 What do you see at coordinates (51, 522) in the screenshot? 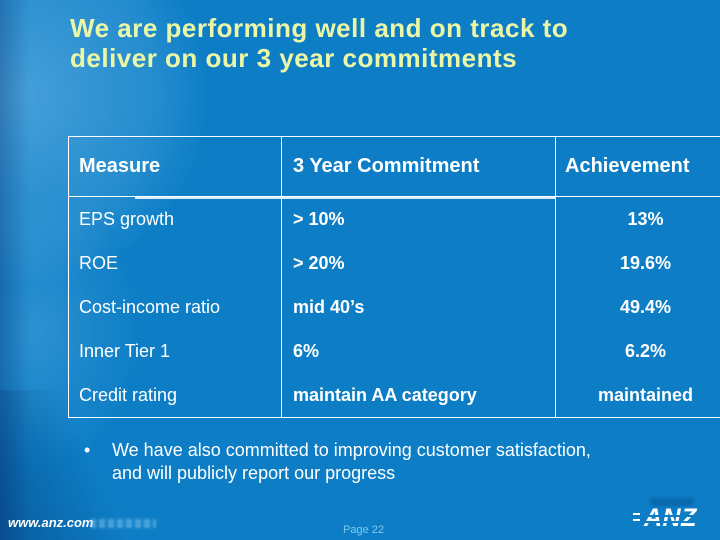
I see `website-link: www.anz.com` at bounding box center [51, 522].